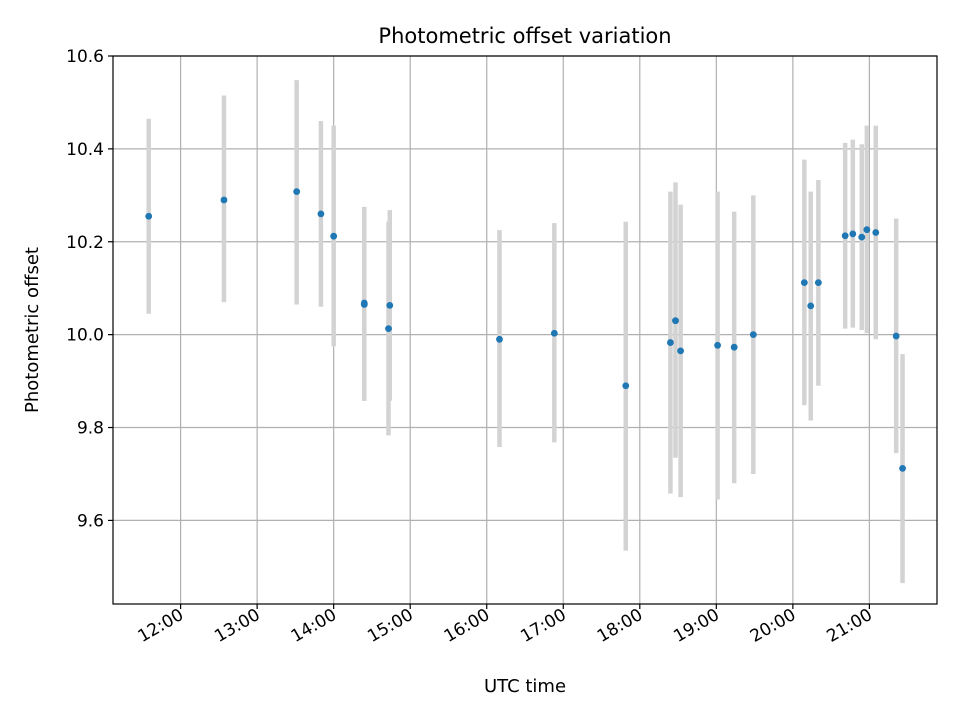 Image resolution: width=960 pixels, height=720 pixels. What do you see at coordinates (85, 336) in the screenshot?
I see `y-tick-label: 10.0` at bounding box center [85, 336].